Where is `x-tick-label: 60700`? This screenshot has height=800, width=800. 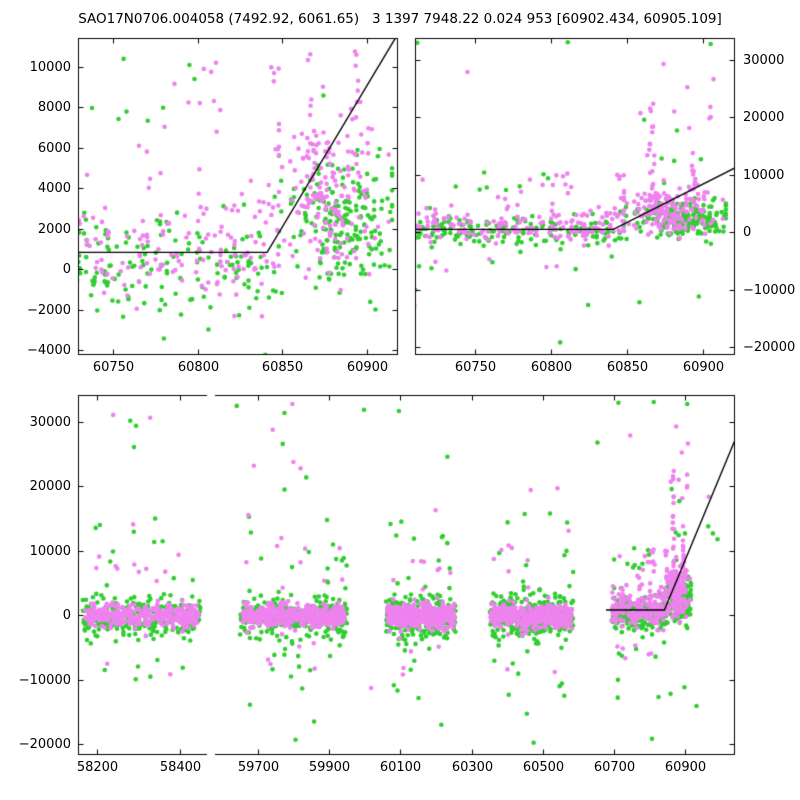
x-tick-label: 60700 is located at coordinates (614, 767).